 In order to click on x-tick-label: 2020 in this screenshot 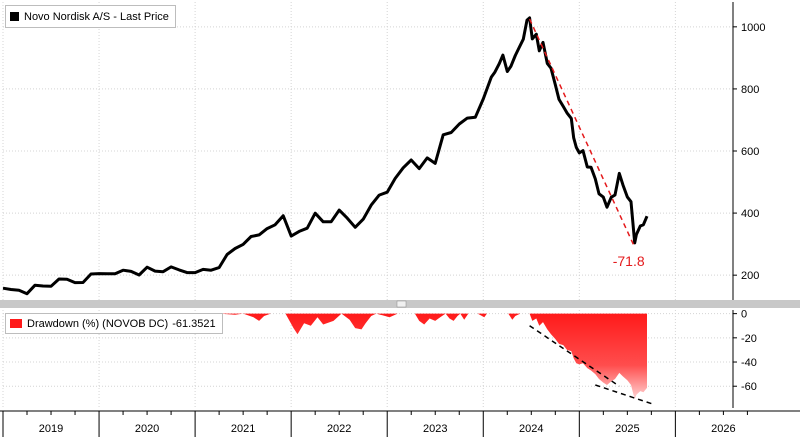, I will do `click(147, 429)`.